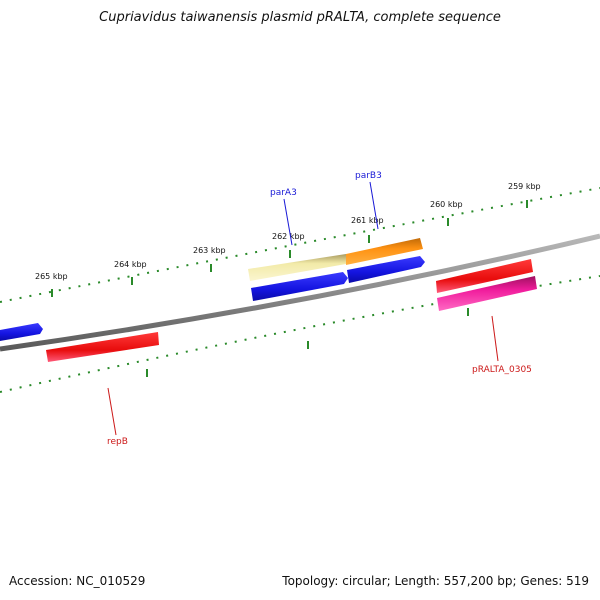  Describe the element at coordinates (117, 442) in the screenshot. I see `gene-label-repB: repB` at that location.